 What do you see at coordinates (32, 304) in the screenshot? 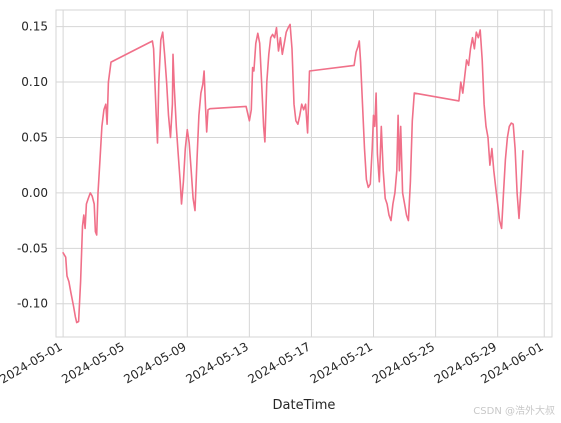
I see `y-tick-label: -0.10` at bounding box center [32, 304].